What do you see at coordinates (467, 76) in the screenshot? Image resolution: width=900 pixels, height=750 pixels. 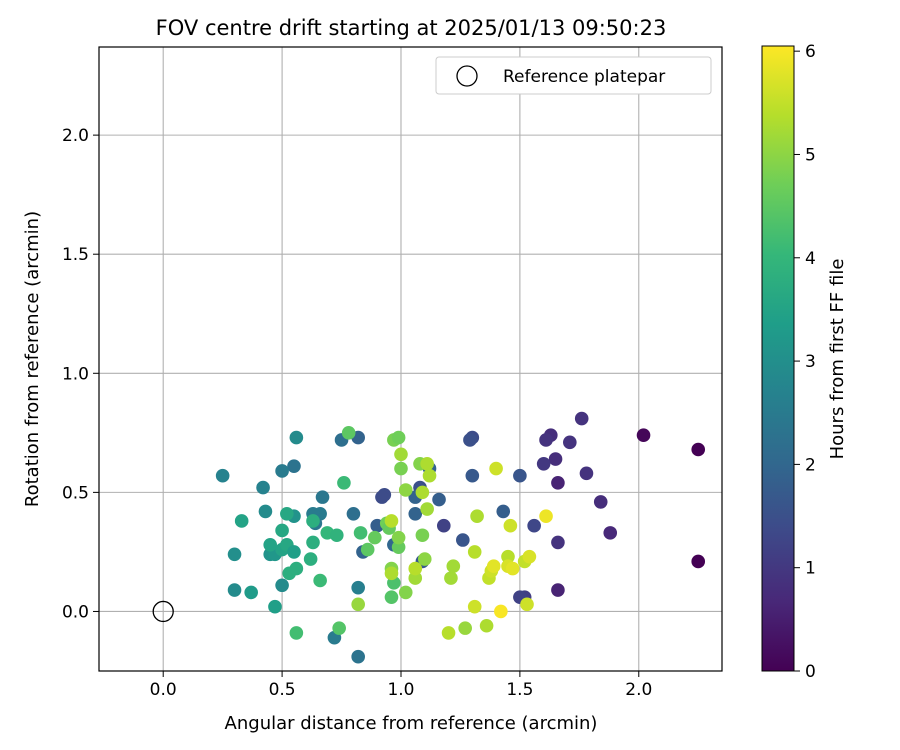 I see `legend-reference-marker` at bounding box center [467, 76].